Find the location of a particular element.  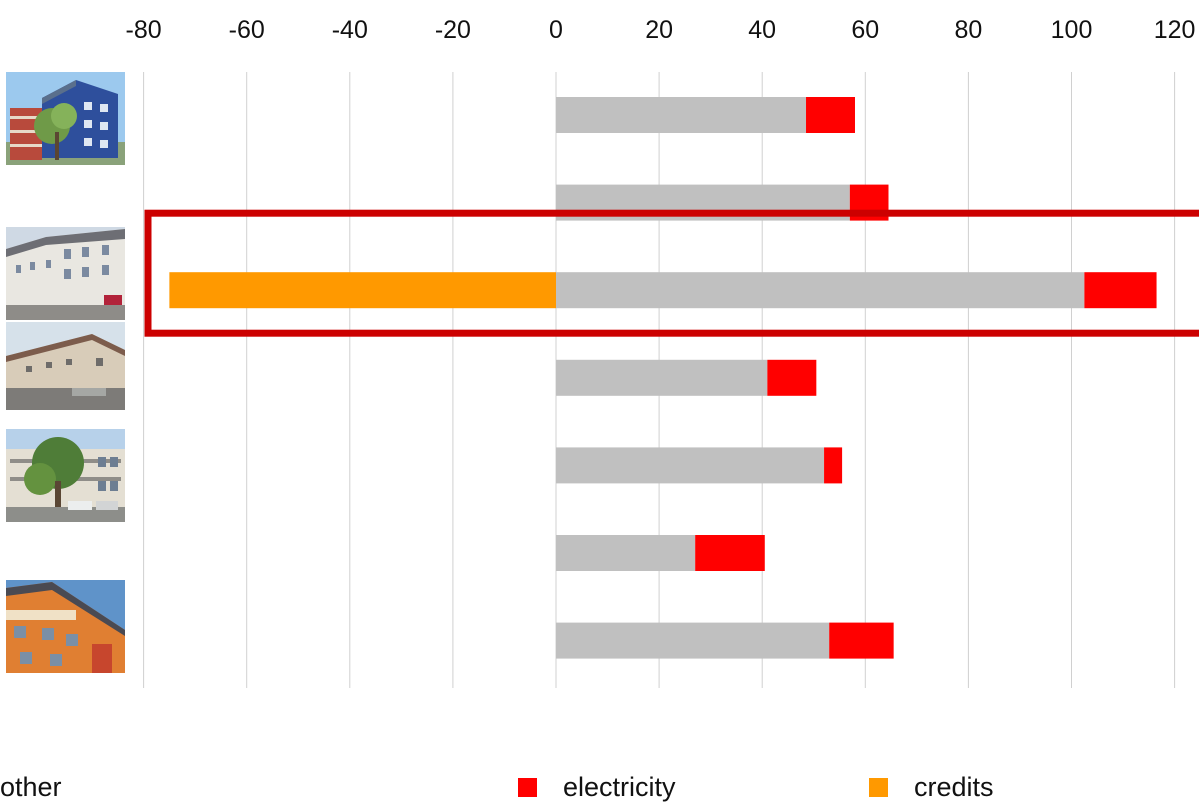

legend-item-electricity: electricity is located at coordinates (597, 787).